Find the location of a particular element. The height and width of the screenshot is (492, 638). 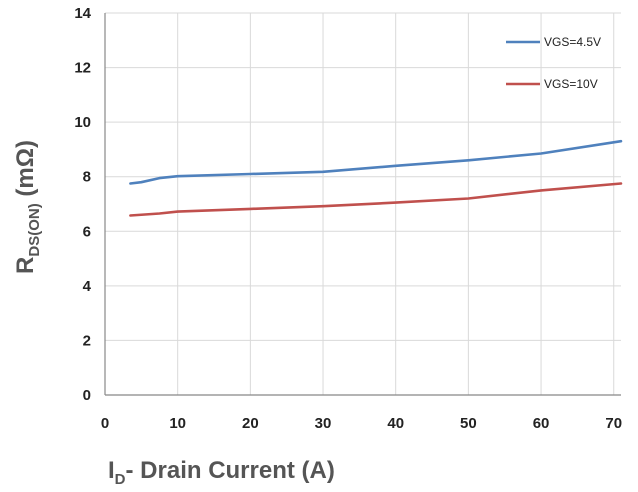

x-tick-label: 40 is located at coordinates (395, 423).